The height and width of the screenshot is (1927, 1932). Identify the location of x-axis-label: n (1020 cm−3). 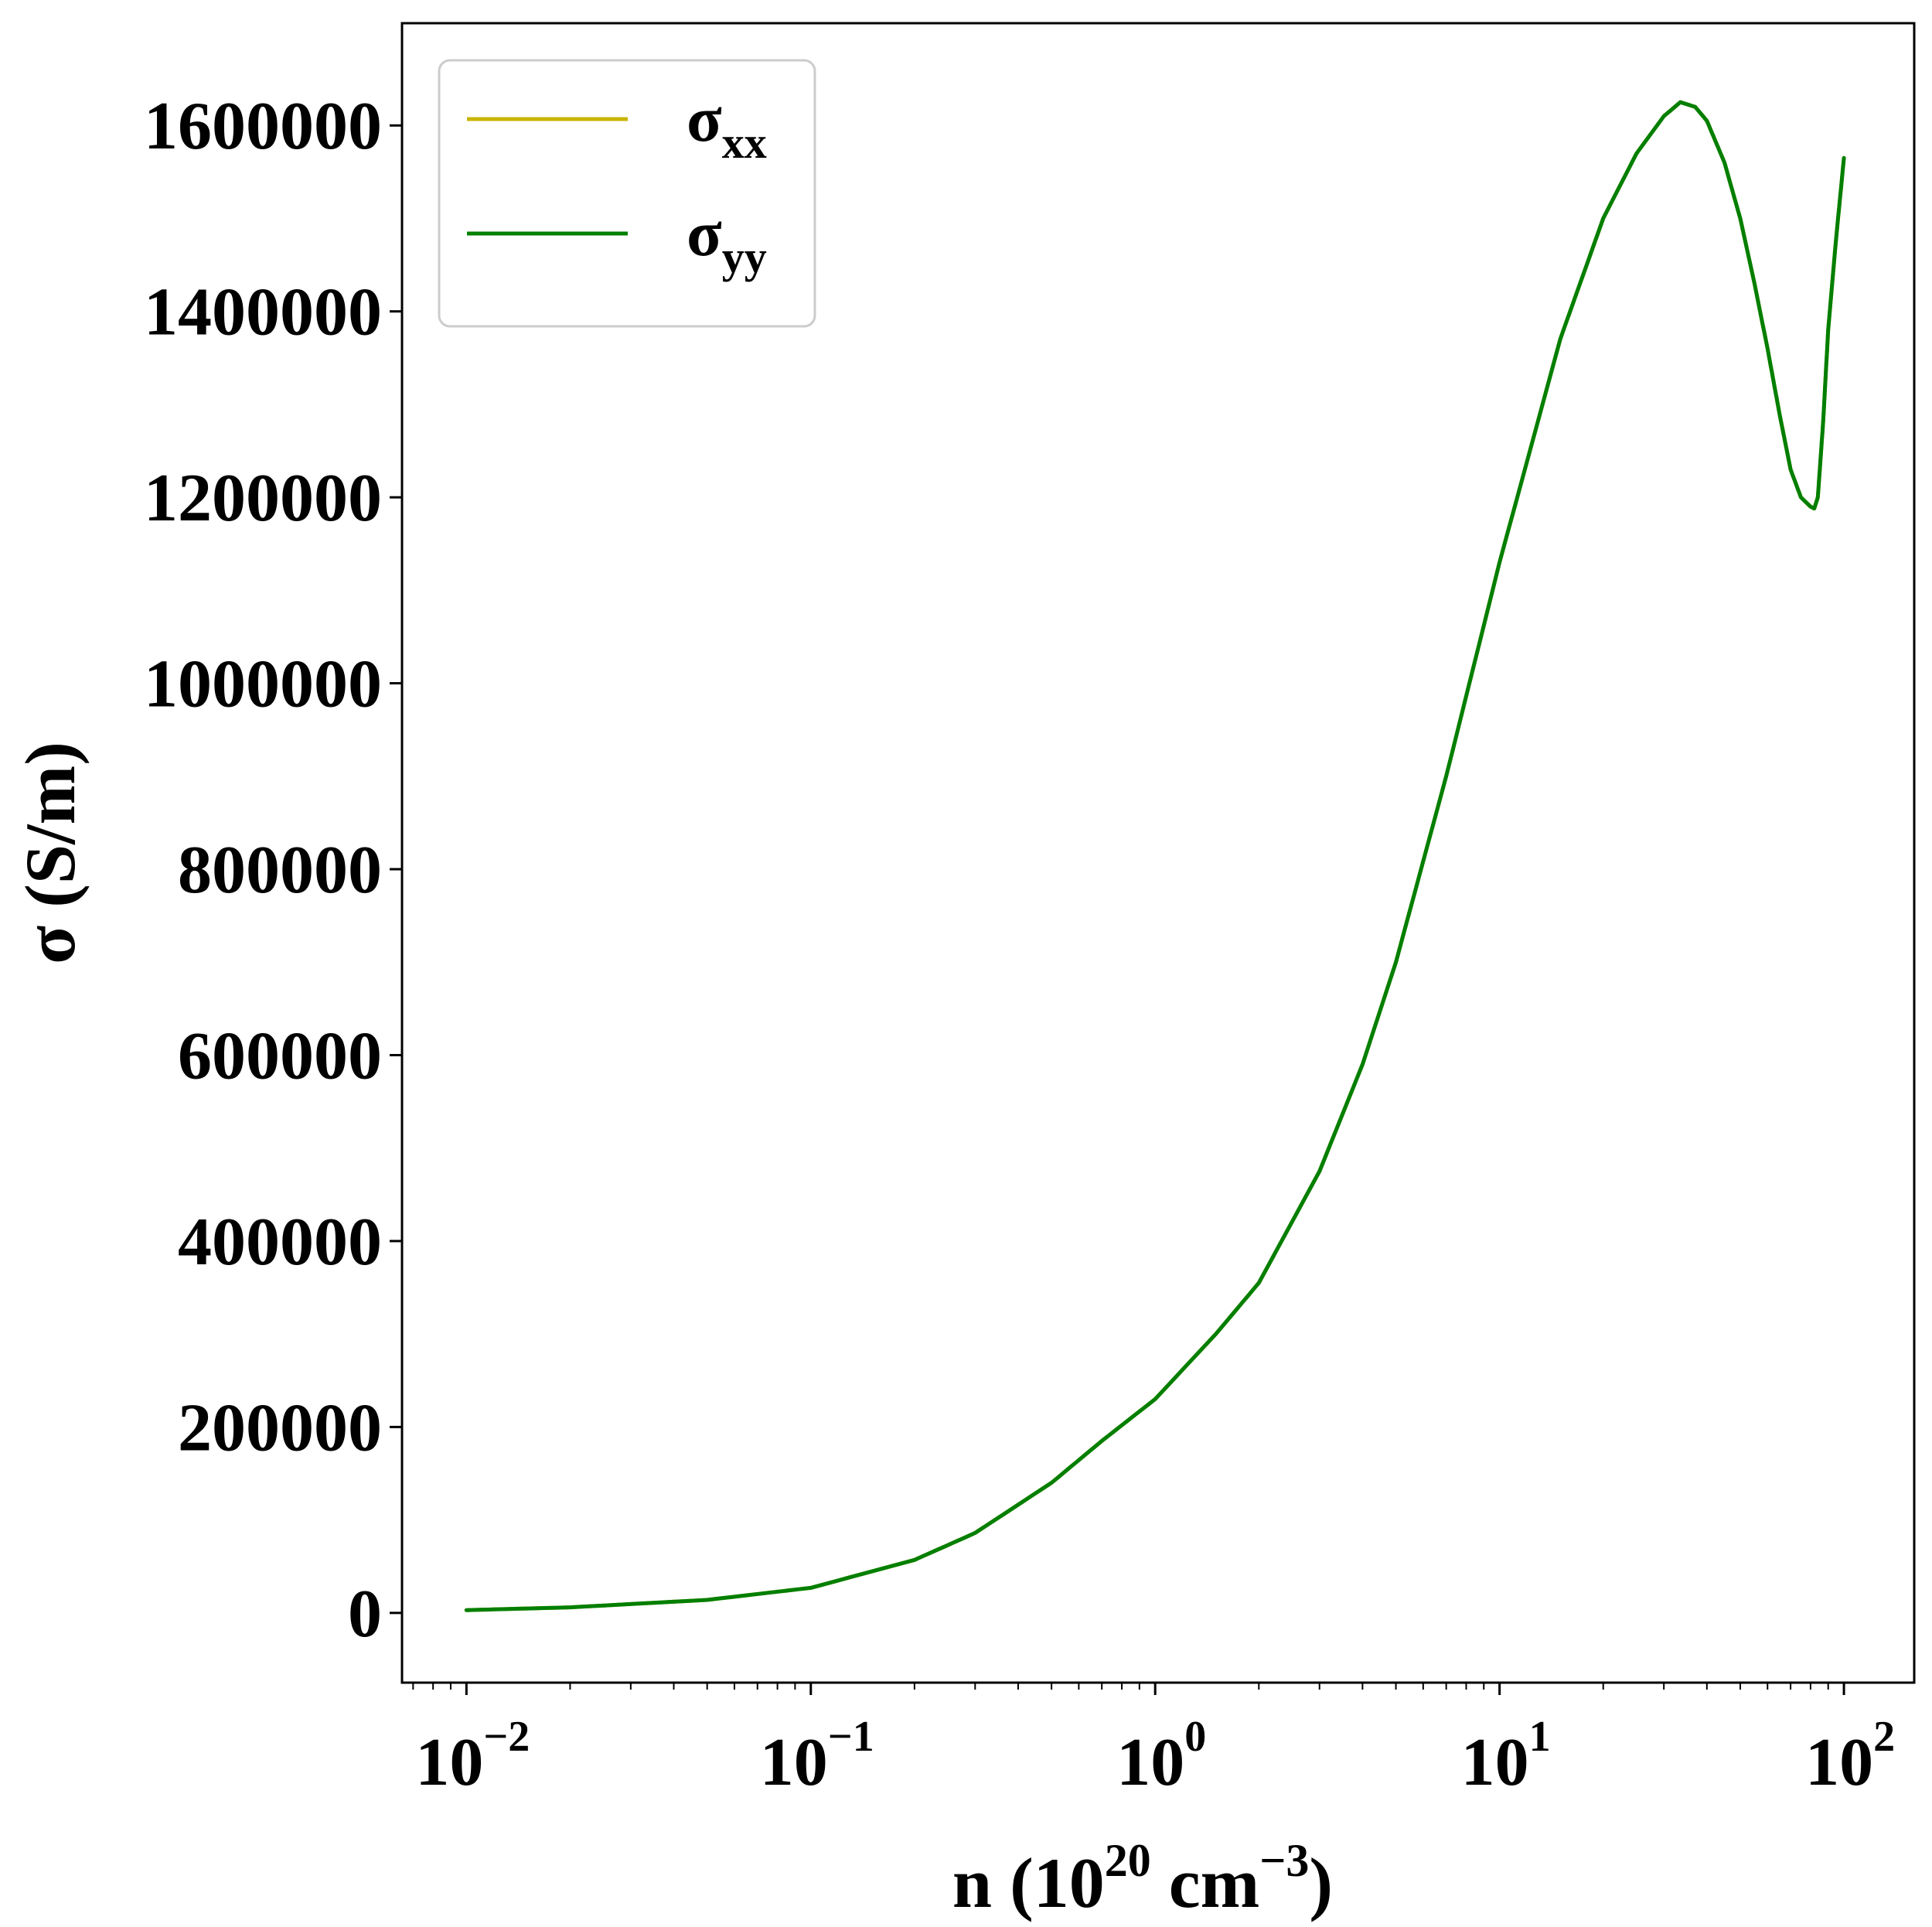
(1142, 1878).